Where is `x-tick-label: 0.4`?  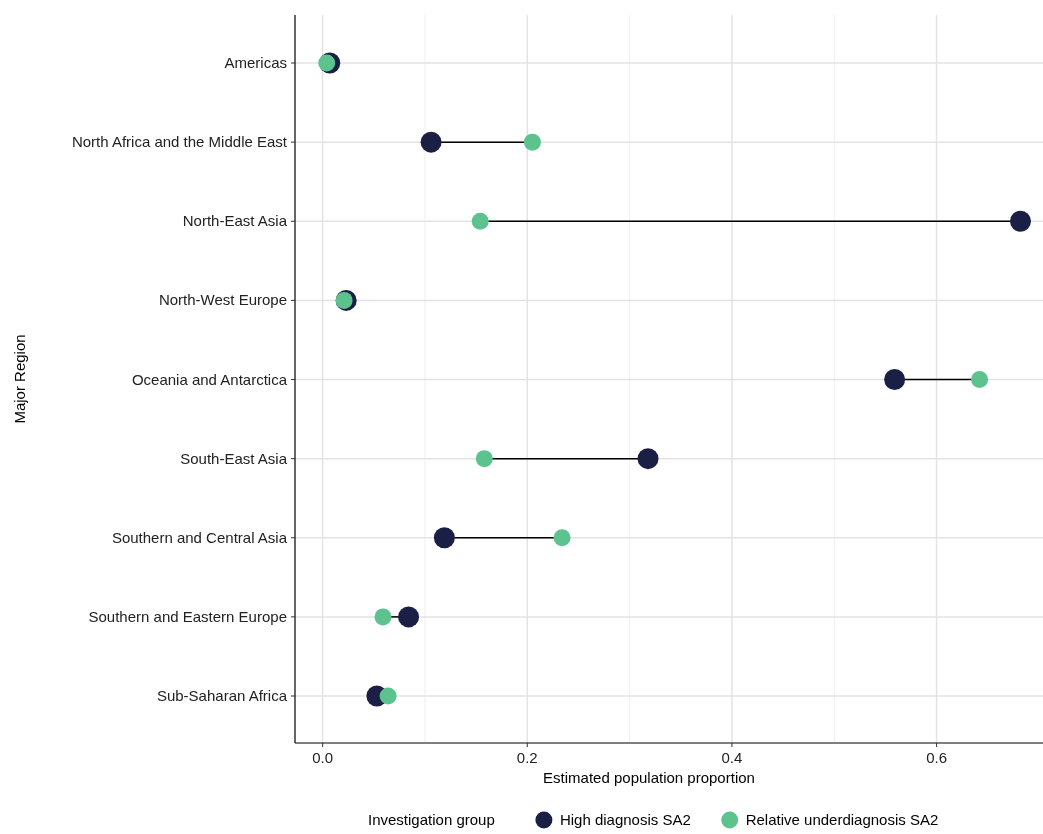
x-tick-label: 0.4 is located at coordinates (732, 757).